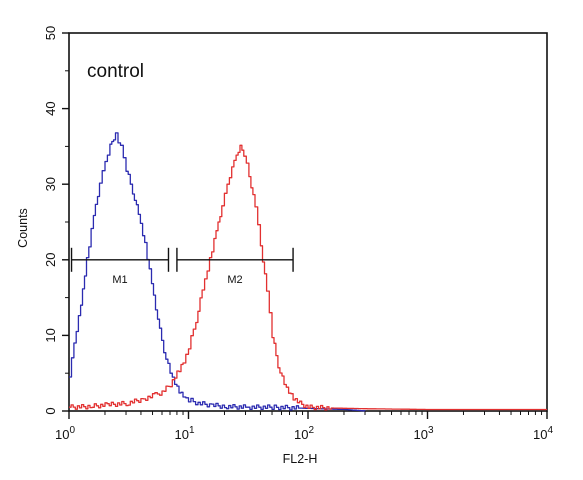 The image size is (583, 480). What do you see at coordinates (50, 33) in the screenshot?
I see `y-tick-label: 50` at bounding box center [50, 33].